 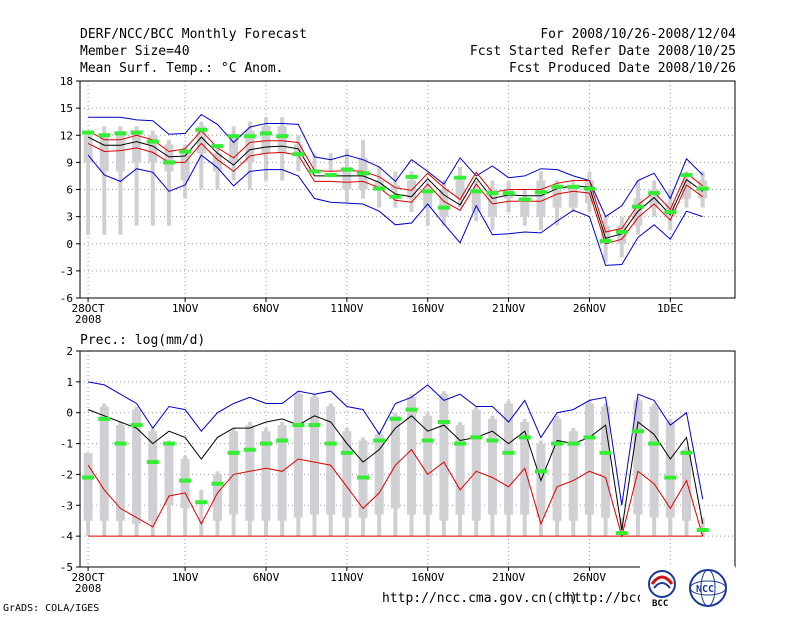 What do you see at coordinates (670, 308) in the screenshot?
I see `x-tick-label: 1DEC` at bounding box center [670, 308].